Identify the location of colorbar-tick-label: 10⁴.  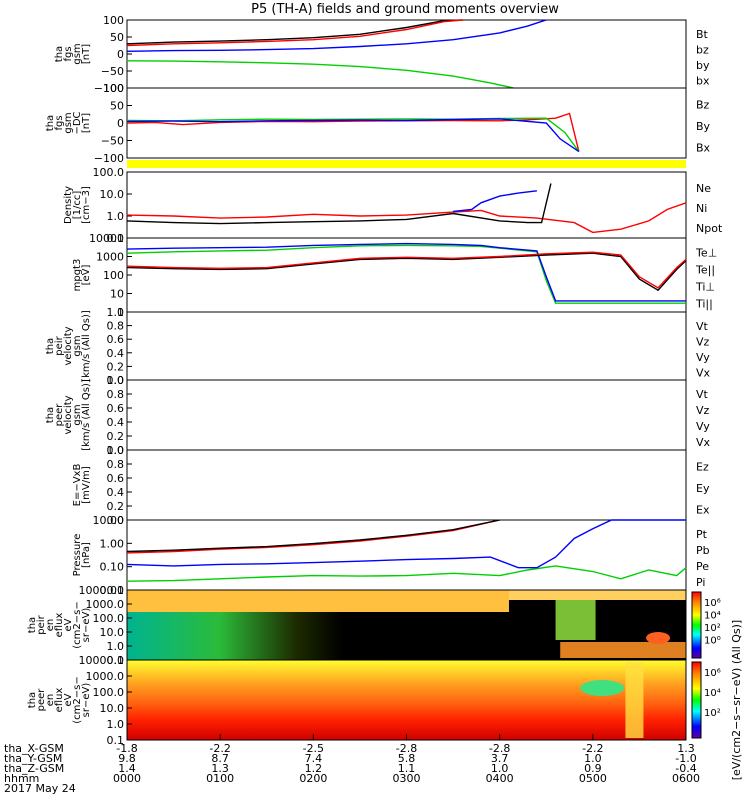
(712, 693).